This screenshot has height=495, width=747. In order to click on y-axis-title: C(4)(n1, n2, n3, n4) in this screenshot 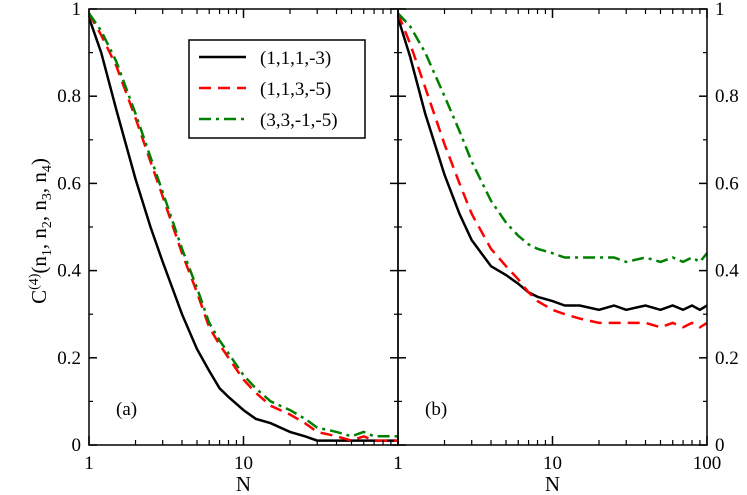, I will do `click(41, 231)`.